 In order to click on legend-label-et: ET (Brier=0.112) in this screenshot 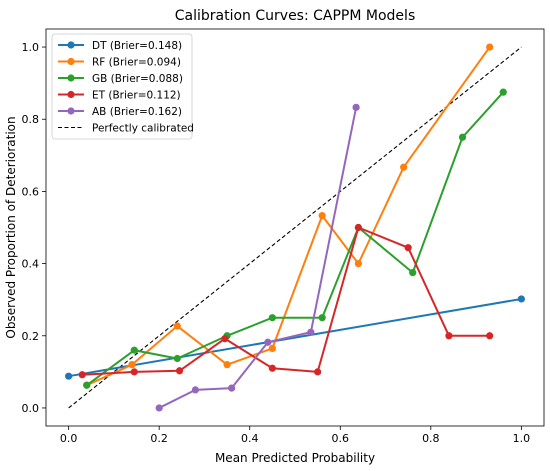, I will do `click(136, 96)`.